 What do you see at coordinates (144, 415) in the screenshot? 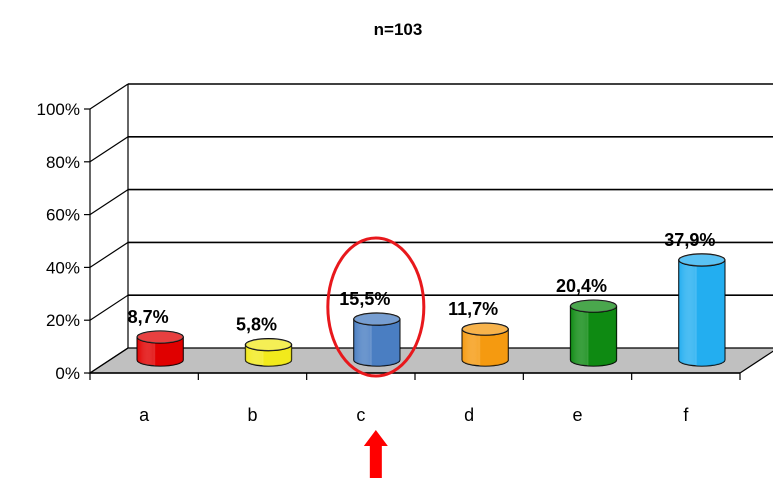
I see `x-tick-label: a` at bounding box center [144, 415].